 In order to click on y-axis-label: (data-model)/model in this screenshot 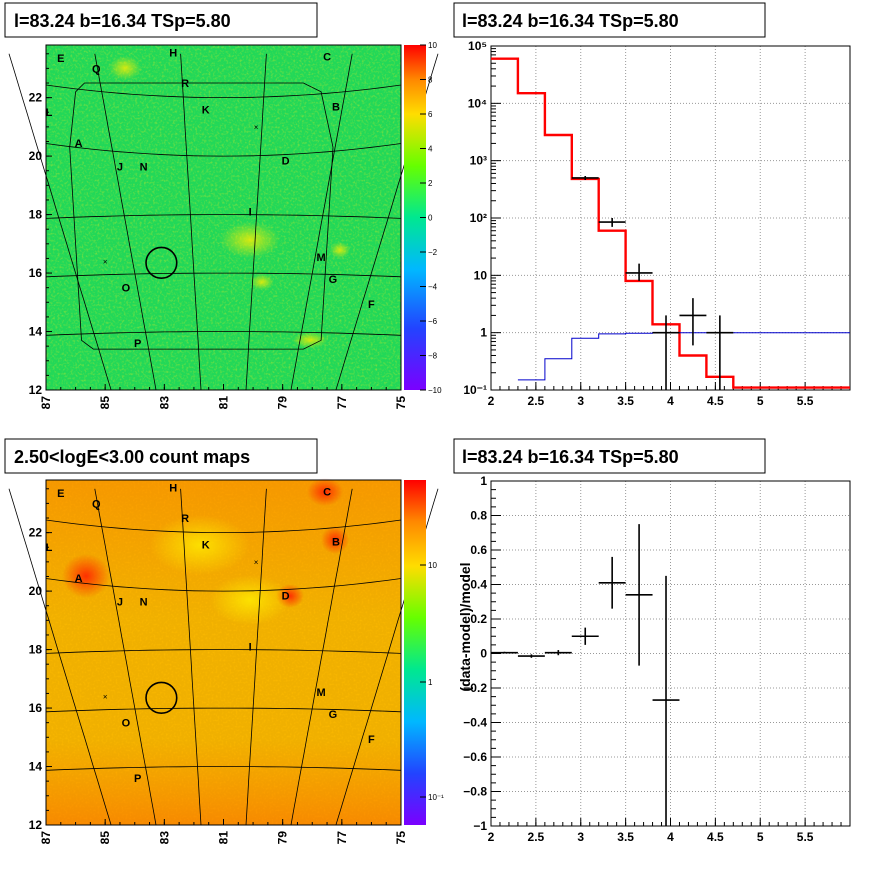, I will do `click(465, 626)`.